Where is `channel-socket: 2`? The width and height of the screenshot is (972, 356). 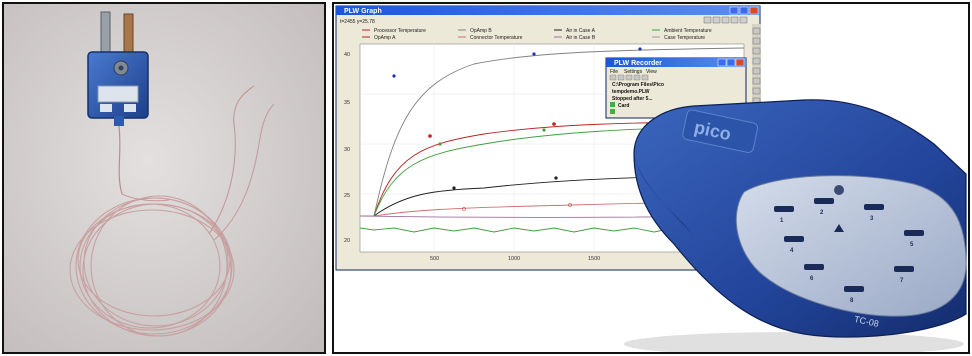 channel-socket: 2 is located at coordinates (824, 207).